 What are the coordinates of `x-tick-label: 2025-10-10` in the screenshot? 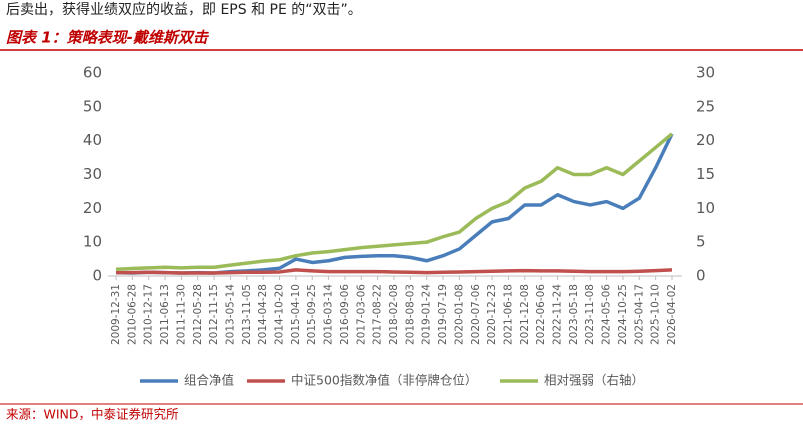 It's located at (656, 314).